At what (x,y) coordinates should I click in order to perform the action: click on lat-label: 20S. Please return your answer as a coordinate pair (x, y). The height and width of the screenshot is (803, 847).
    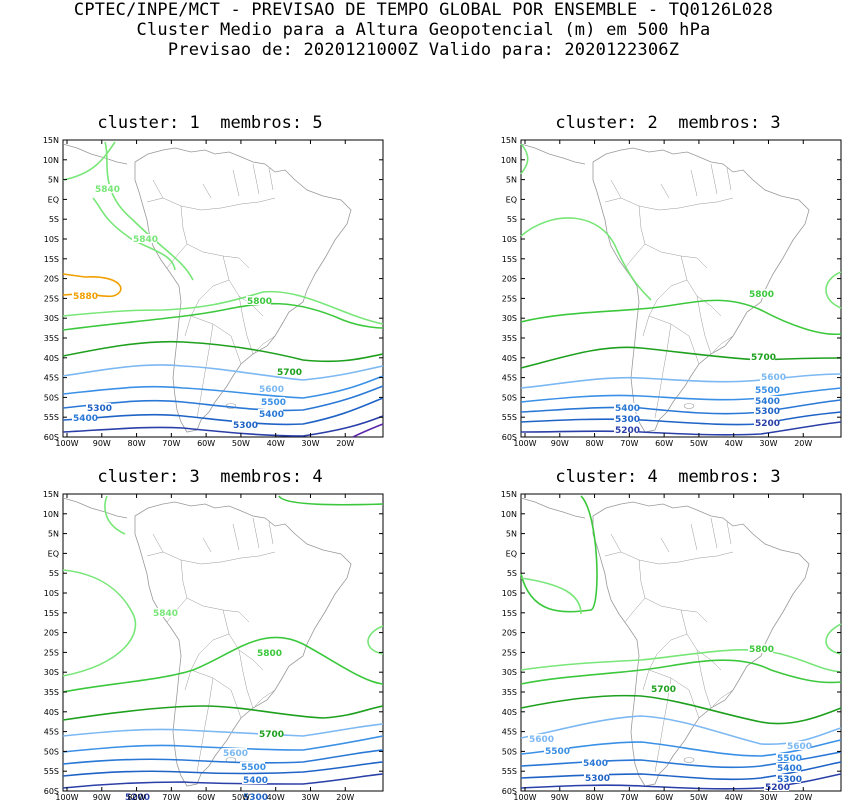
    Looking at the image, I should click on (509, 633).